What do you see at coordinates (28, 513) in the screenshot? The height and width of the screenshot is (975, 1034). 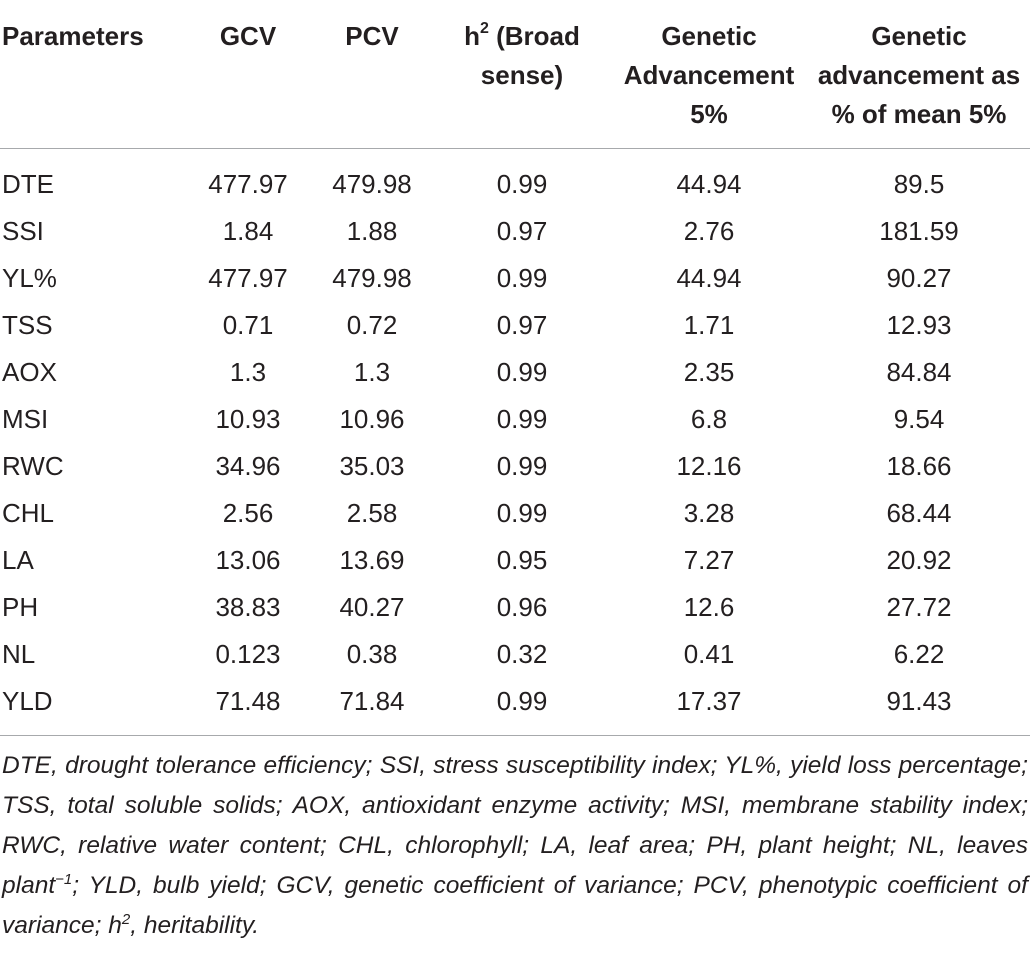 I see `cell-parameter: CHL` at bounding box center [28, 513].